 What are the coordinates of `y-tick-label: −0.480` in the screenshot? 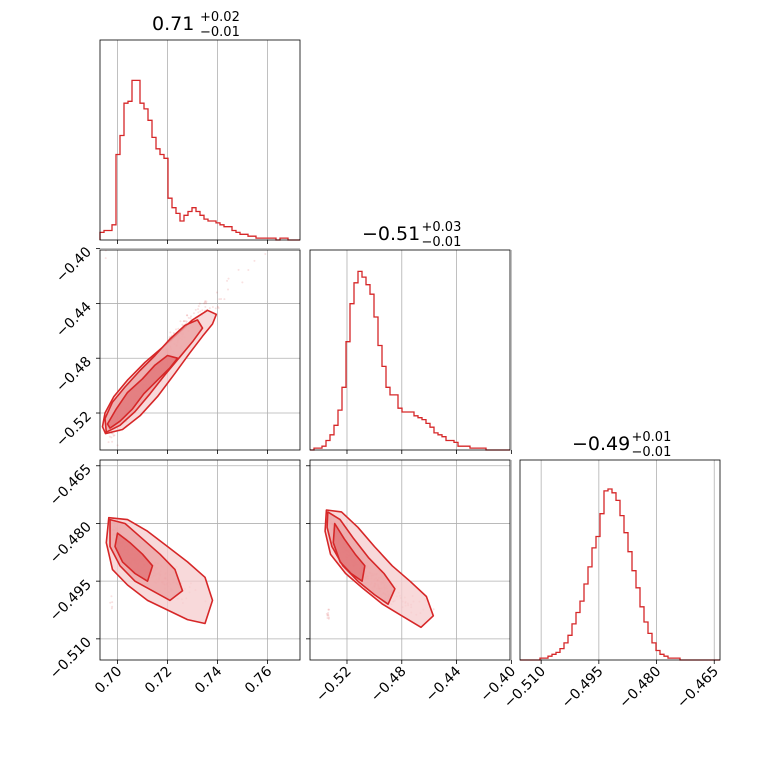 It's located at (71, 543).